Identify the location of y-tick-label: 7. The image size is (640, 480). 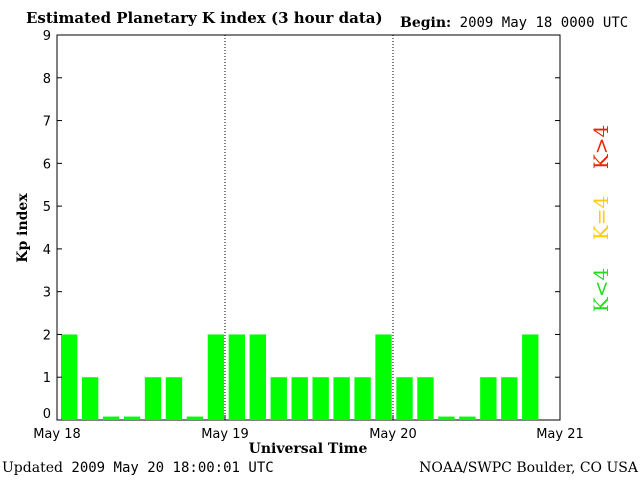
(47, 122).